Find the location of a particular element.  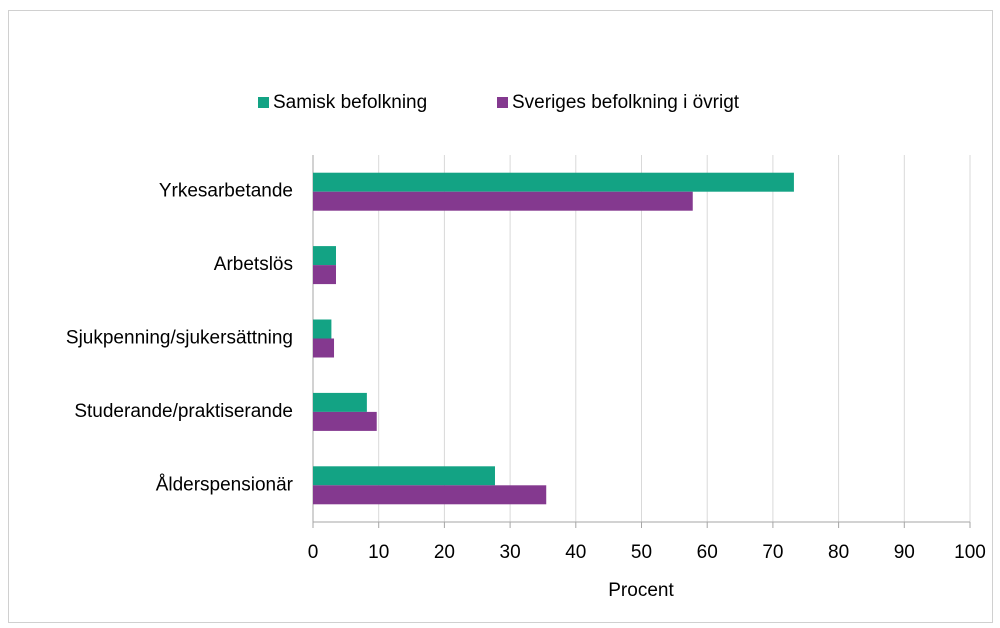

x-tick-label: 0 is located at coordinates (313, 552).